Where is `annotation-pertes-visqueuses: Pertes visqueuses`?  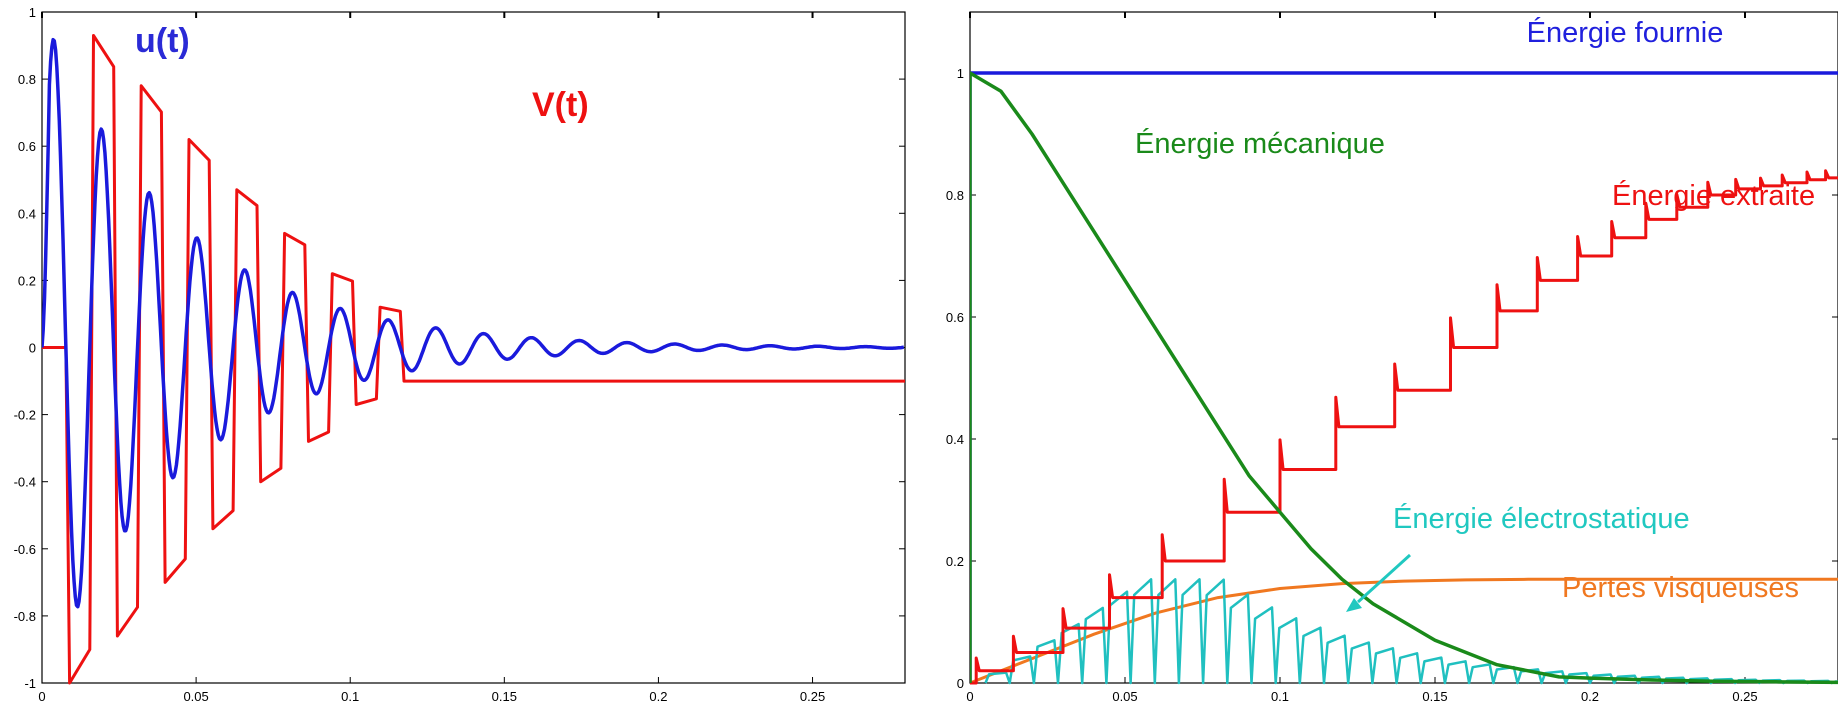 annotation-pertes-visqueuses: Pertes visqueuses is located at coordinates (1680, 588).